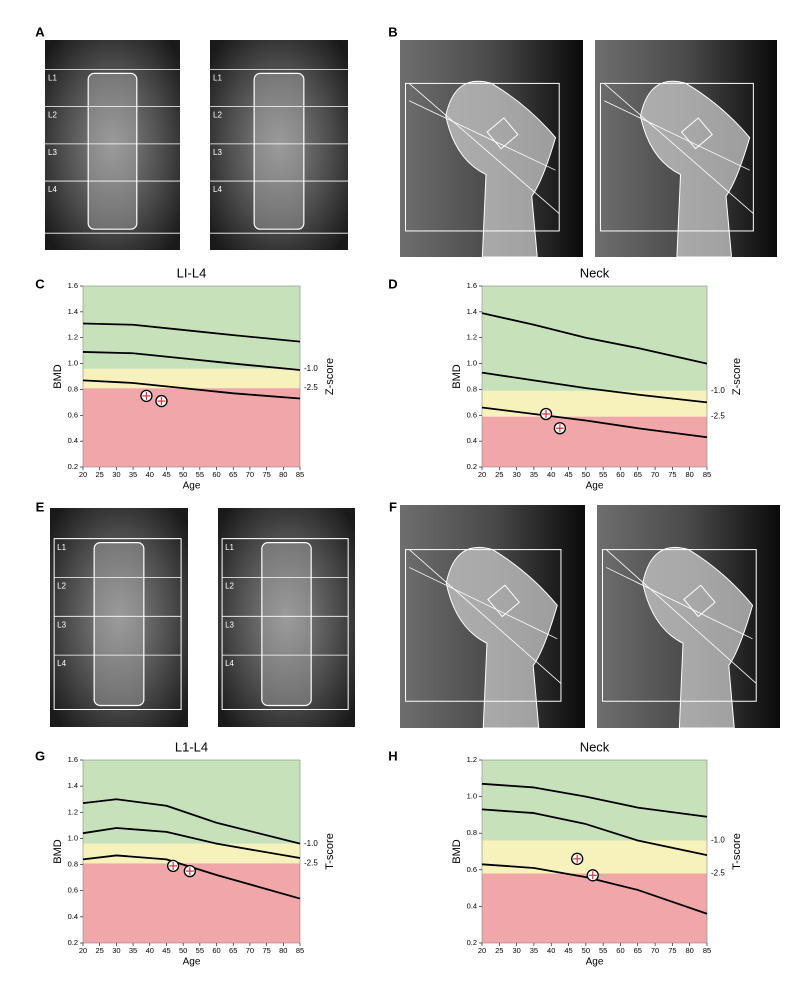 This screenshot has width=793, height=1000. I want to click on shaft-axis, so click(679, 603).